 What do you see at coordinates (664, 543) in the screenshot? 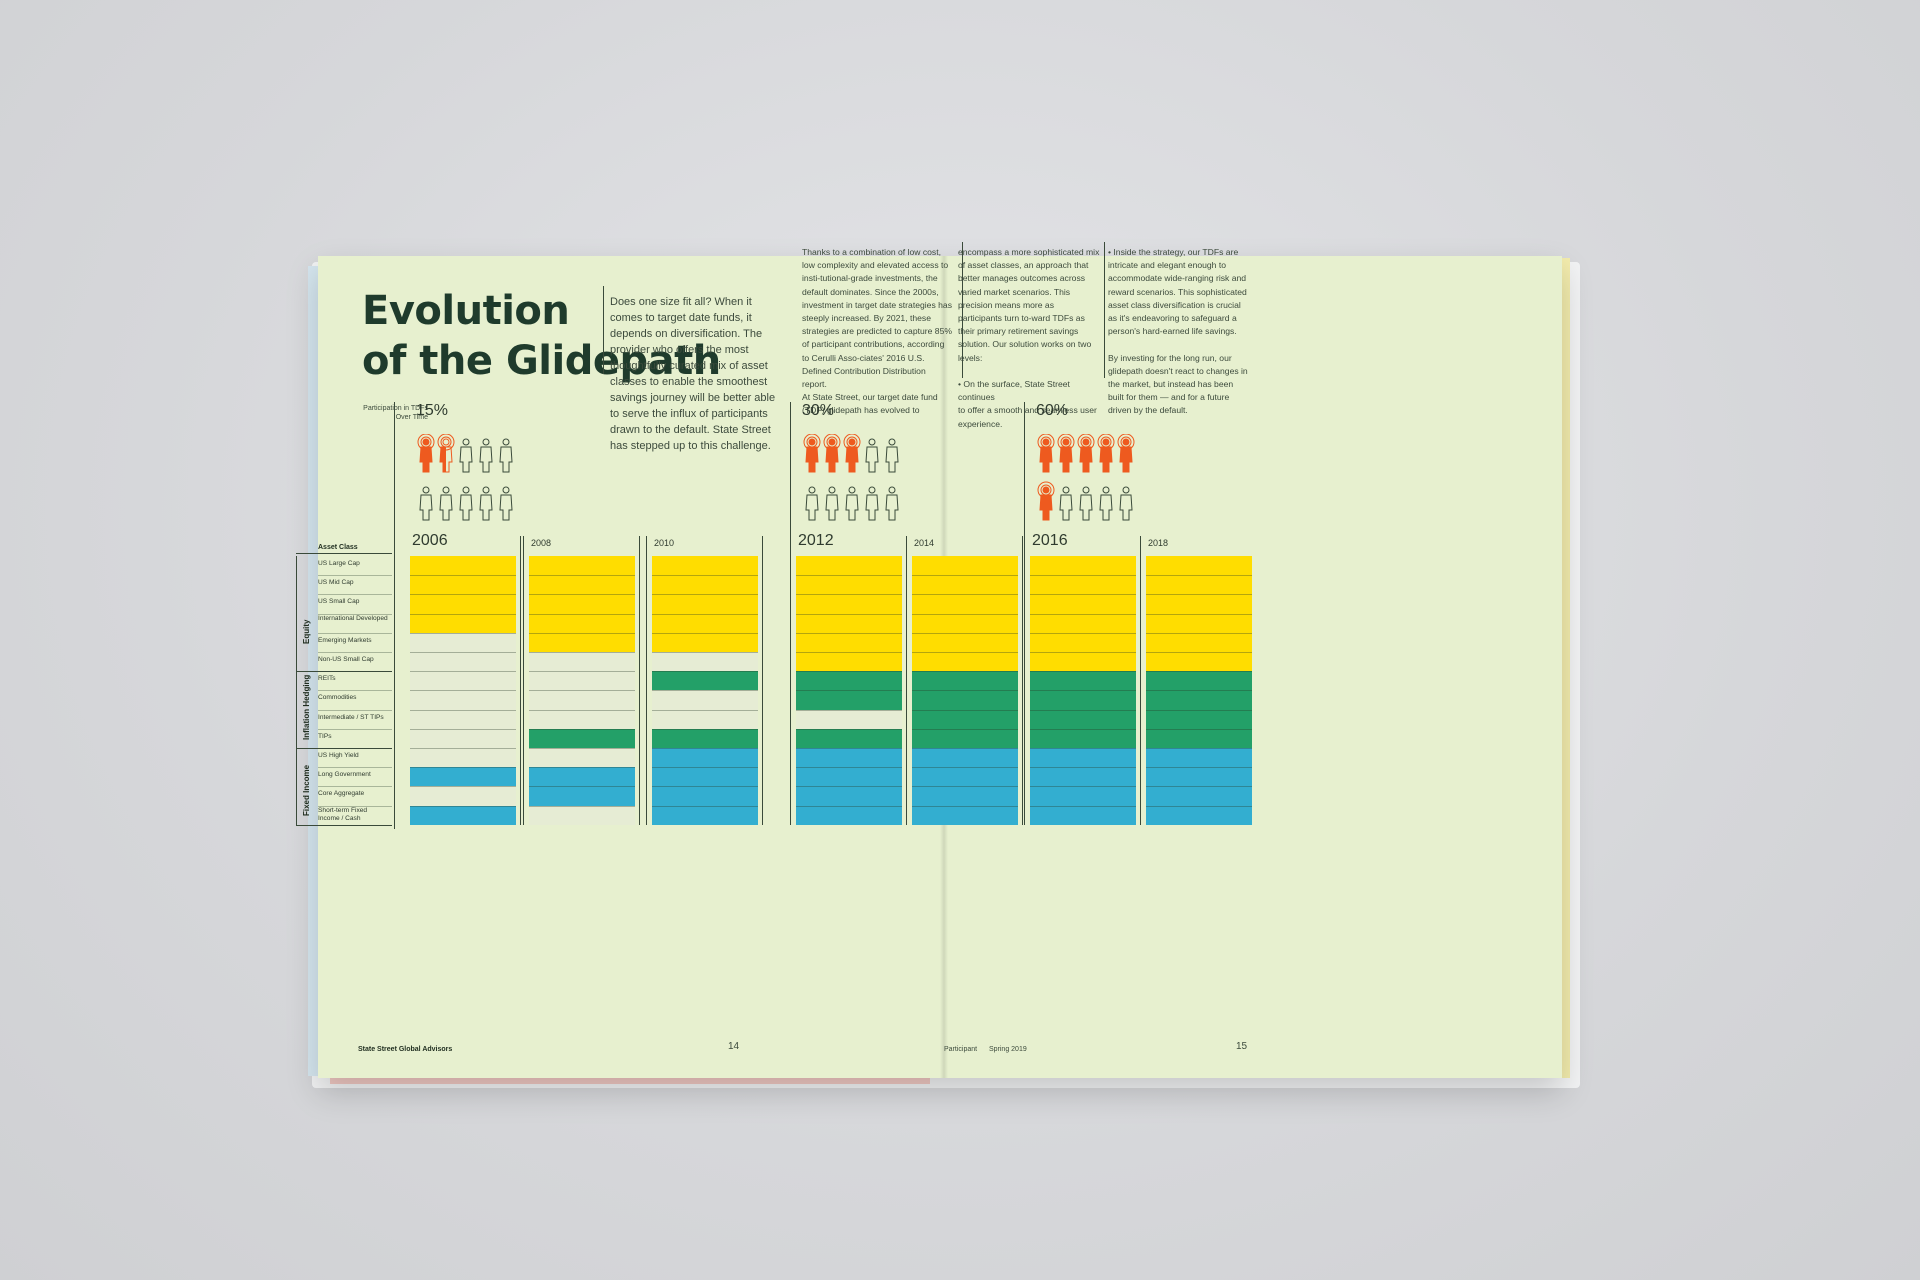
I see `year-label-2010: 2010` at bounding box center [664, 543].